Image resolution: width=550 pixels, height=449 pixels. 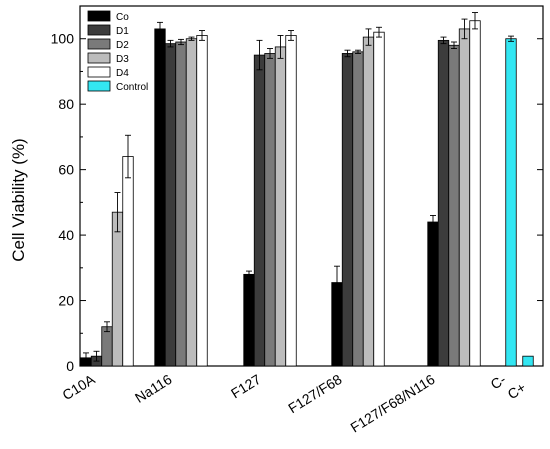 What do you see at coordinates (122, 17) in the screenshot?
I see `legend-label-co: Co` at bounding box center [122, 17].